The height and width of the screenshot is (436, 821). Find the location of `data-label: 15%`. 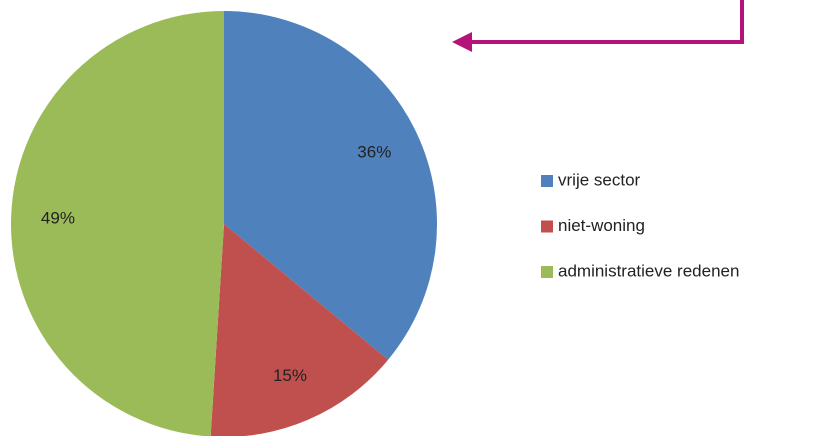

data-label: 15% is located at coordinates (290, 375).